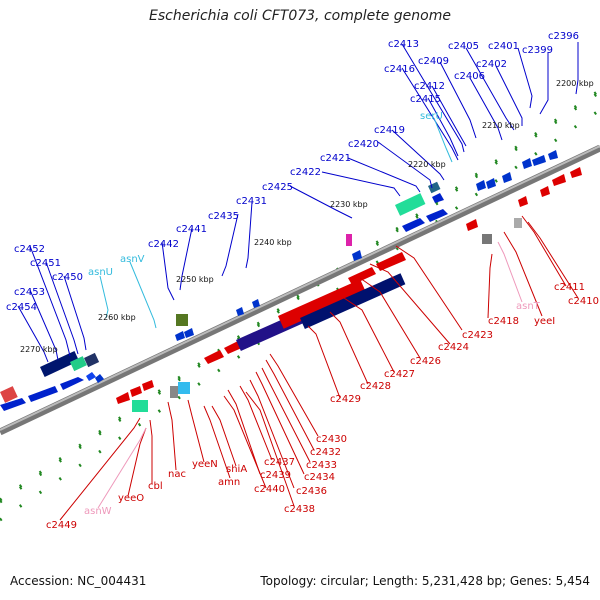  Describe the element at coordinates (100, 272) in the screenshot. I see `trna-label: asnU` at that location.